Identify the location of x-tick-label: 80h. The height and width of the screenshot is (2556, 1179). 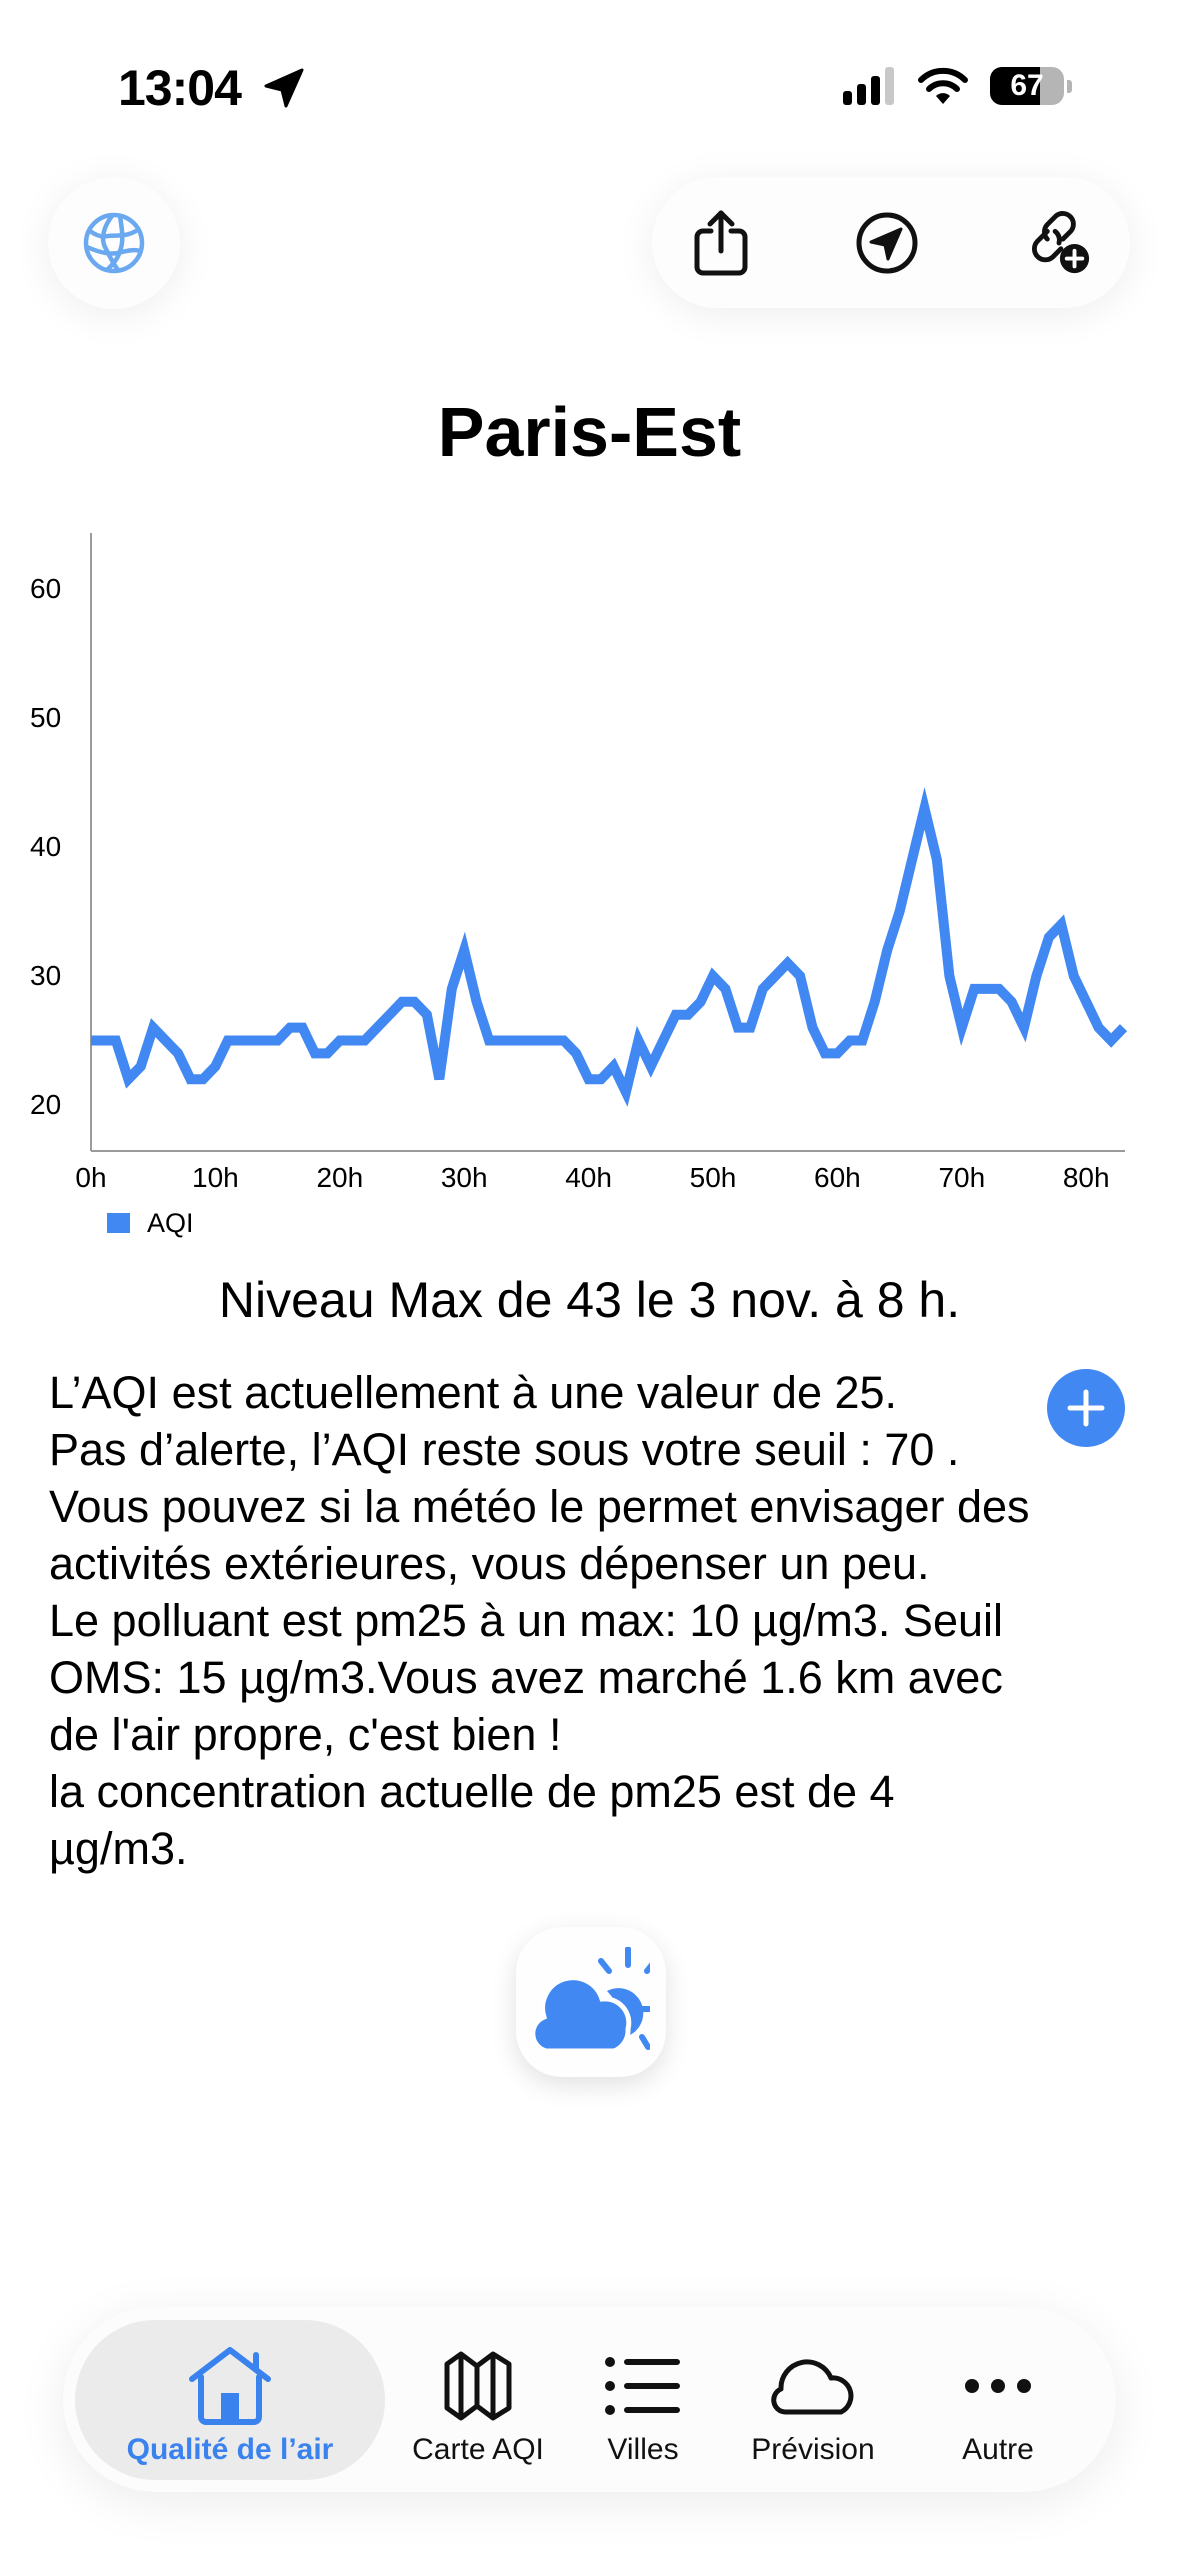
(1086, 1177).